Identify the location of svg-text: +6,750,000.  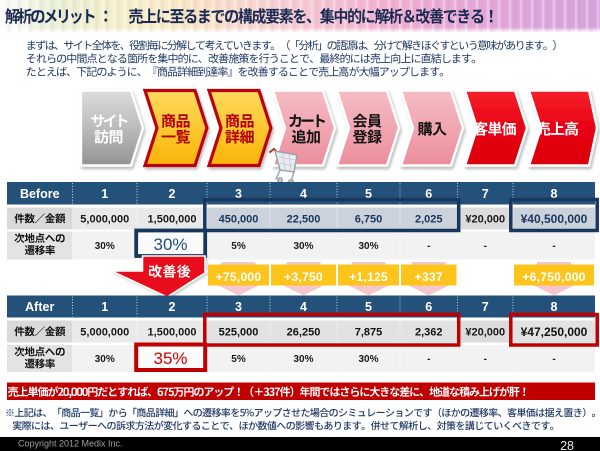
(553, 277).